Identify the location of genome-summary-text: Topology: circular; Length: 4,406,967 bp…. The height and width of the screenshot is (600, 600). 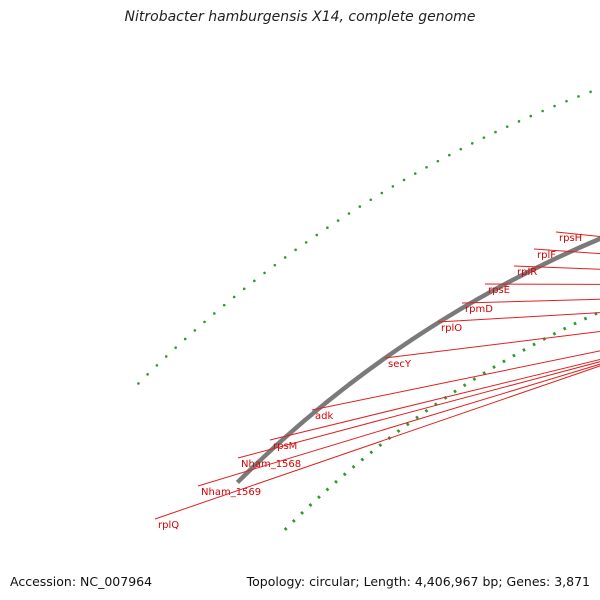
(418, 581).